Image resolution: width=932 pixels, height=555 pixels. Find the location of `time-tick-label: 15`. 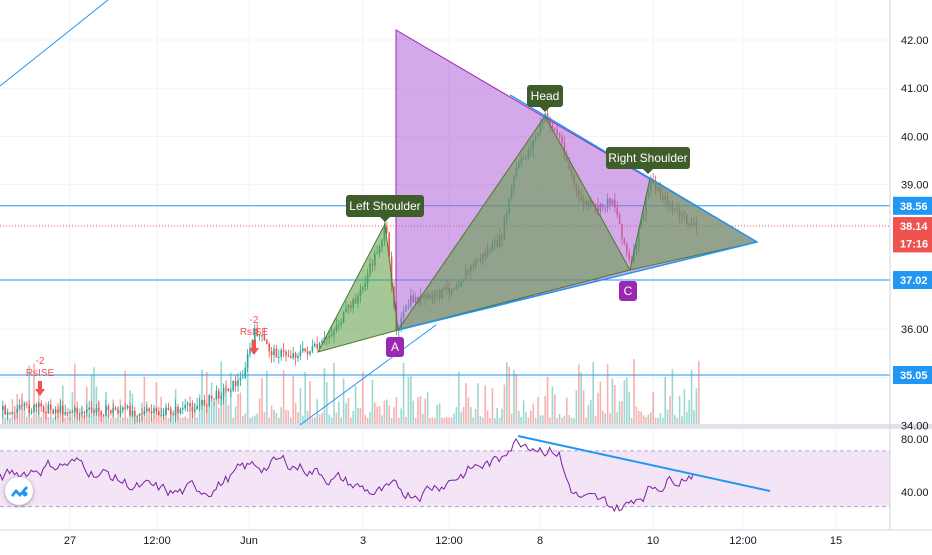

time-tick-label: 15 is located at coordinates (836, 541).